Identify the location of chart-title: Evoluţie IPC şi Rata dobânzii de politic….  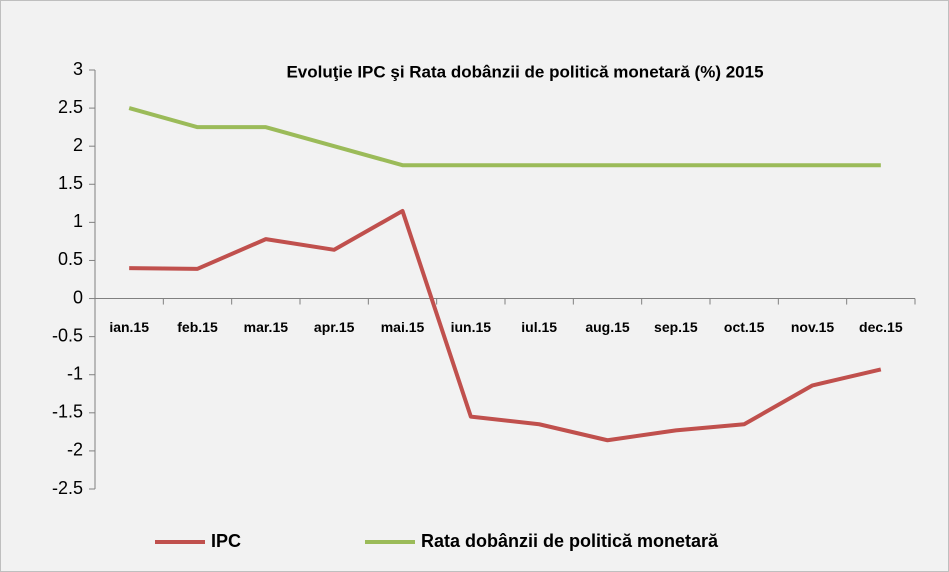
(524, 71).